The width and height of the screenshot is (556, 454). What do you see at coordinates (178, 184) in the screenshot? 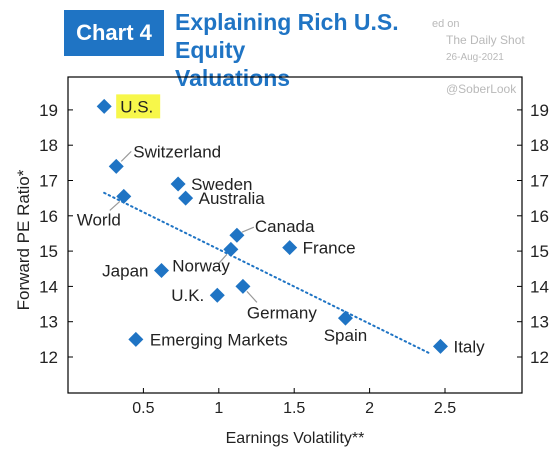
I see `point-sweden` at bounding box center [178, 184].